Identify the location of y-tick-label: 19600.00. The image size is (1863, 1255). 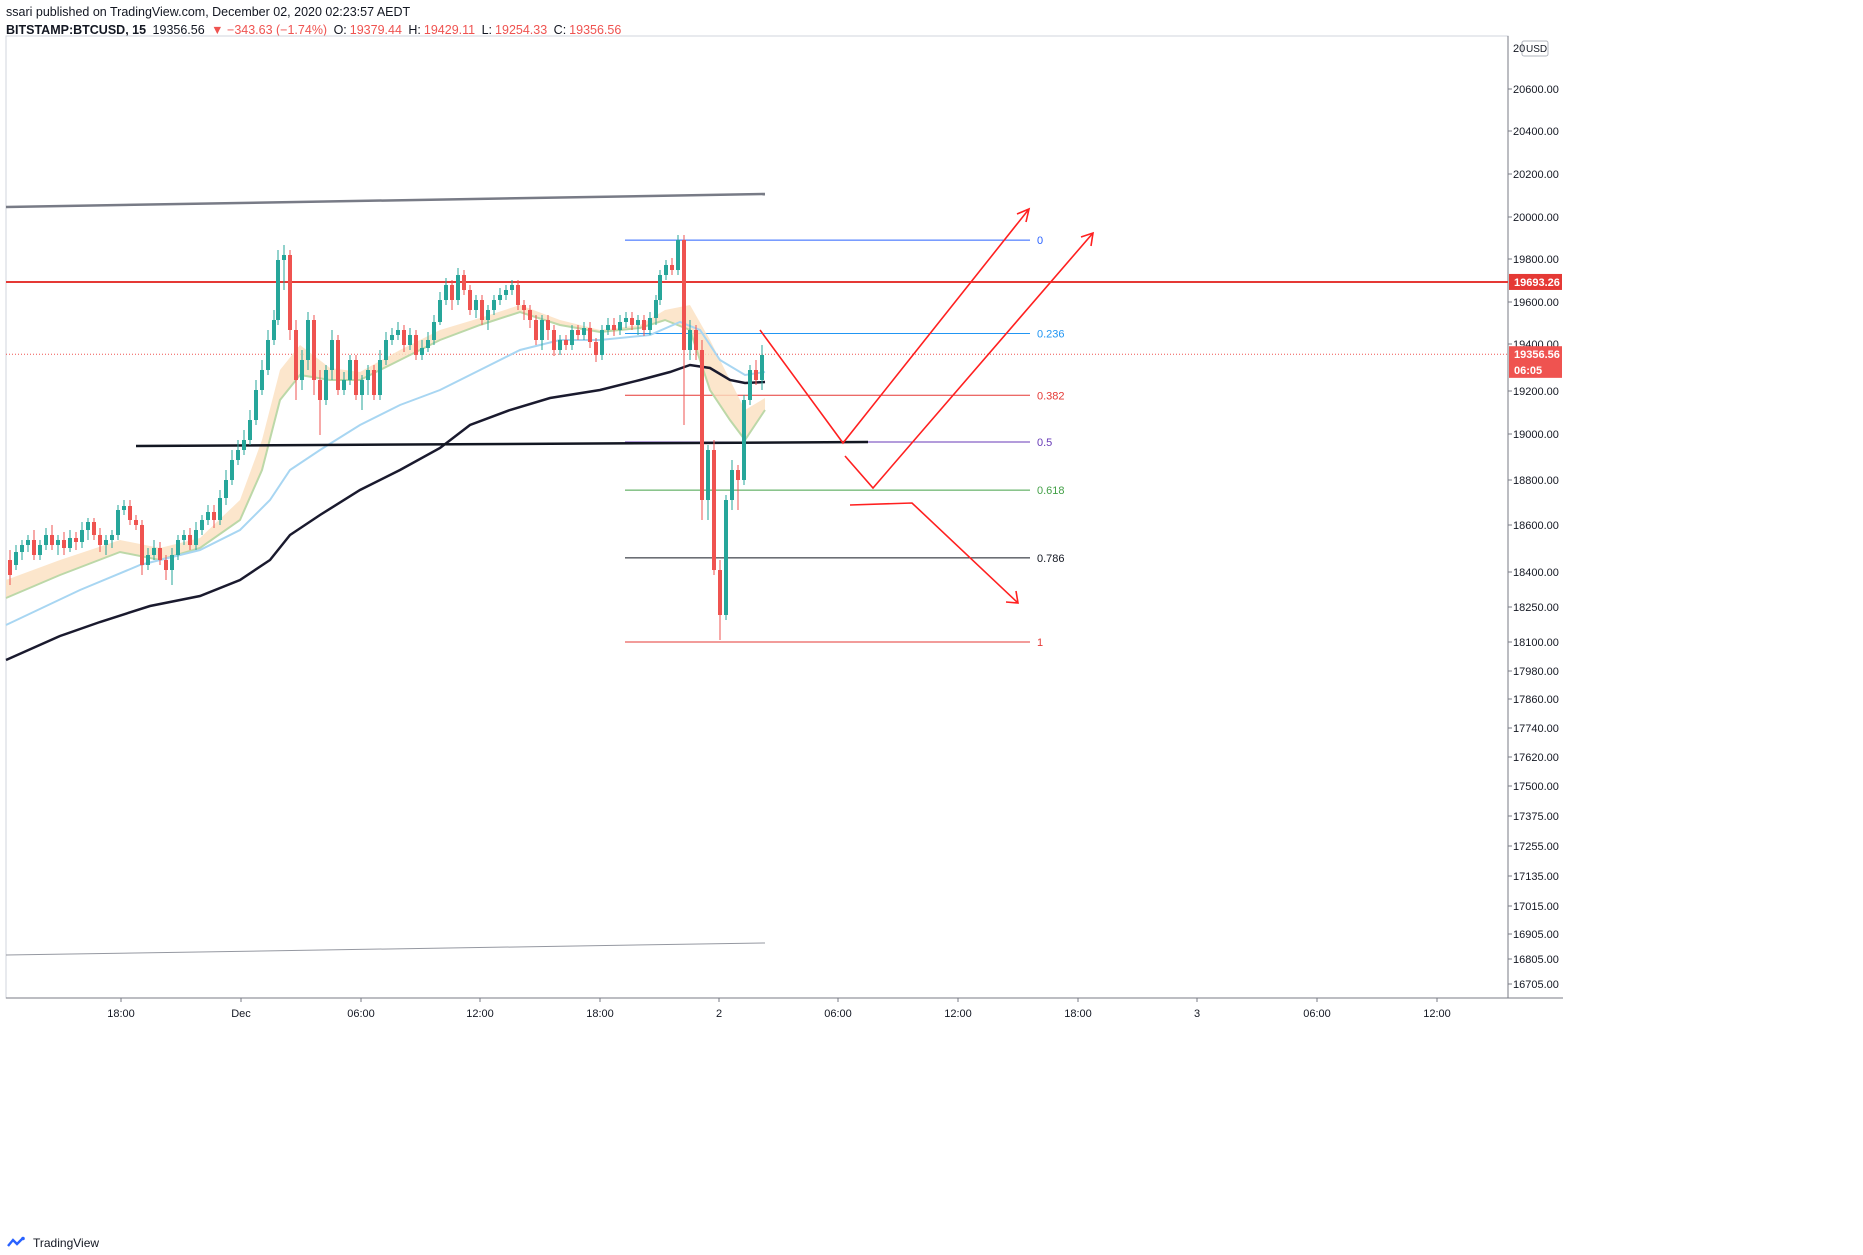
(1536, 303).